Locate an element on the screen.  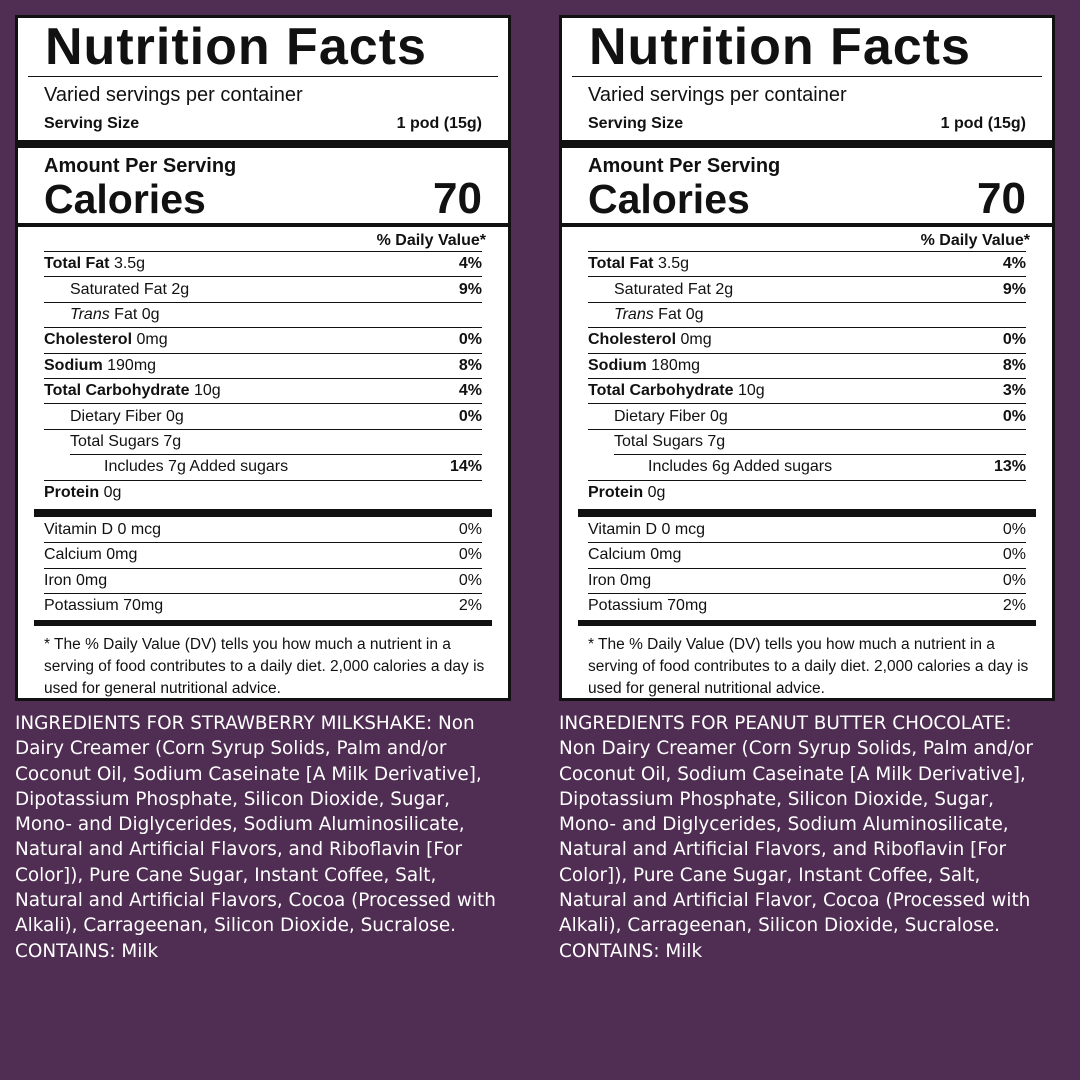
vitamin-row-vitamin-d: Vitamin D 0 mcg 0% is located at coordinates (263, 529).